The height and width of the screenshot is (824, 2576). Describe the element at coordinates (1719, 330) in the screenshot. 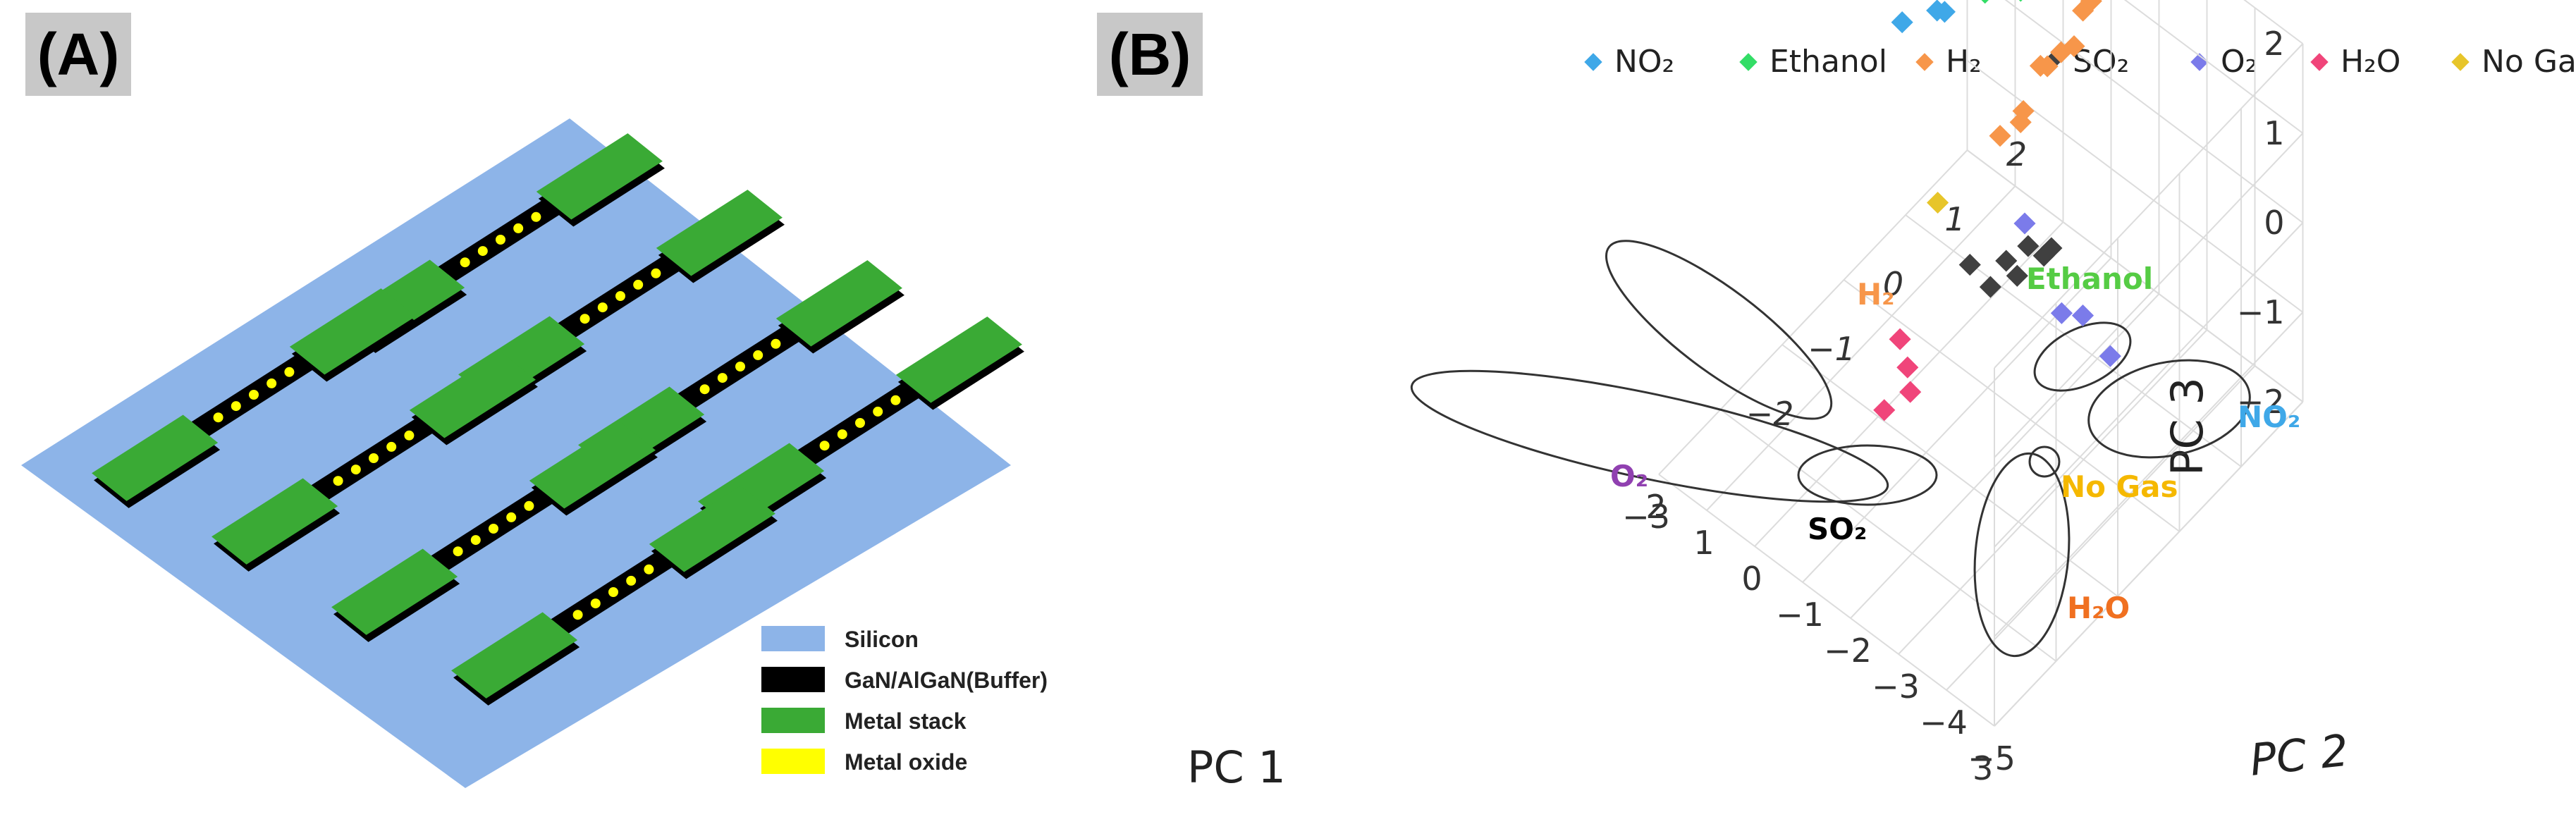

I see `cluster-outline-h2` at that location.